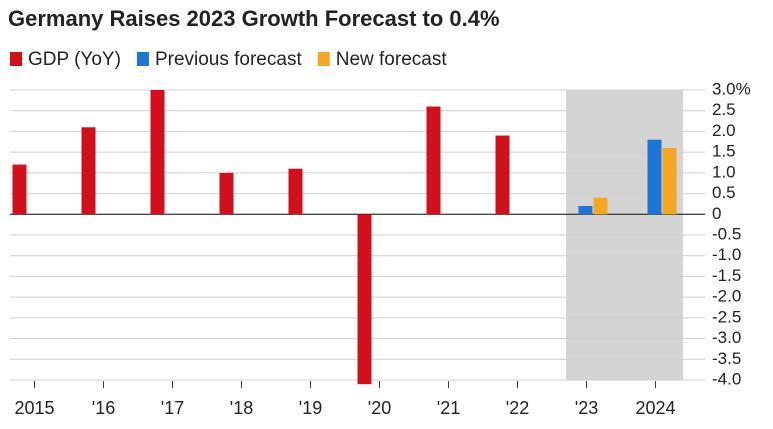 This screenshot has width=773, height=429. I want to click on x-tick-label: 2024, so click(655, 408).